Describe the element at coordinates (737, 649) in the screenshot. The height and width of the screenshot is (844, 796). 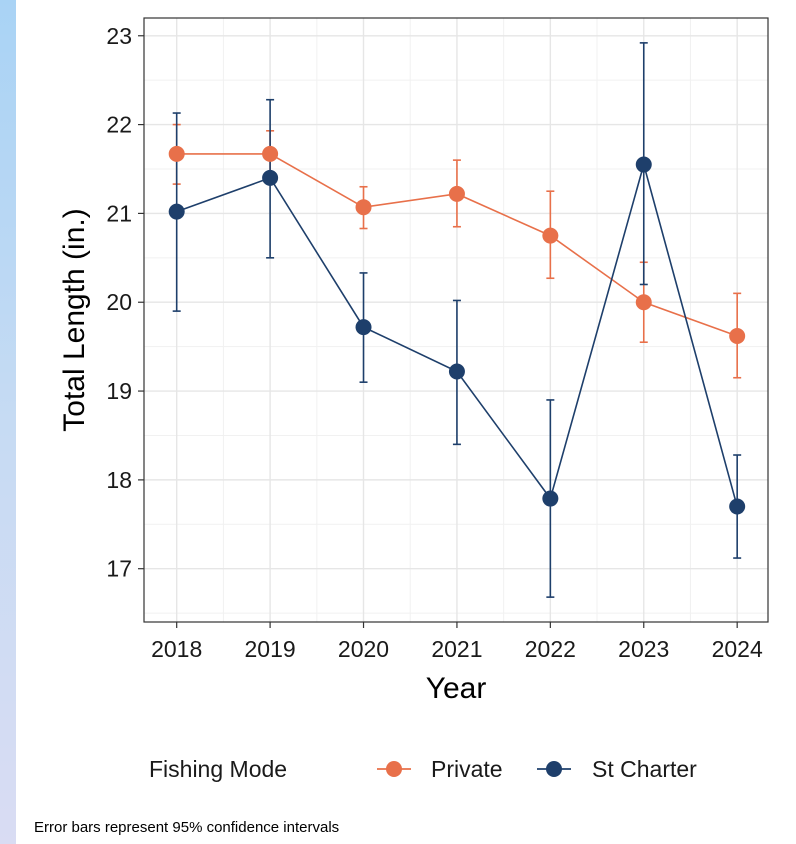
I see `x-tick-label: 2024` at that location.